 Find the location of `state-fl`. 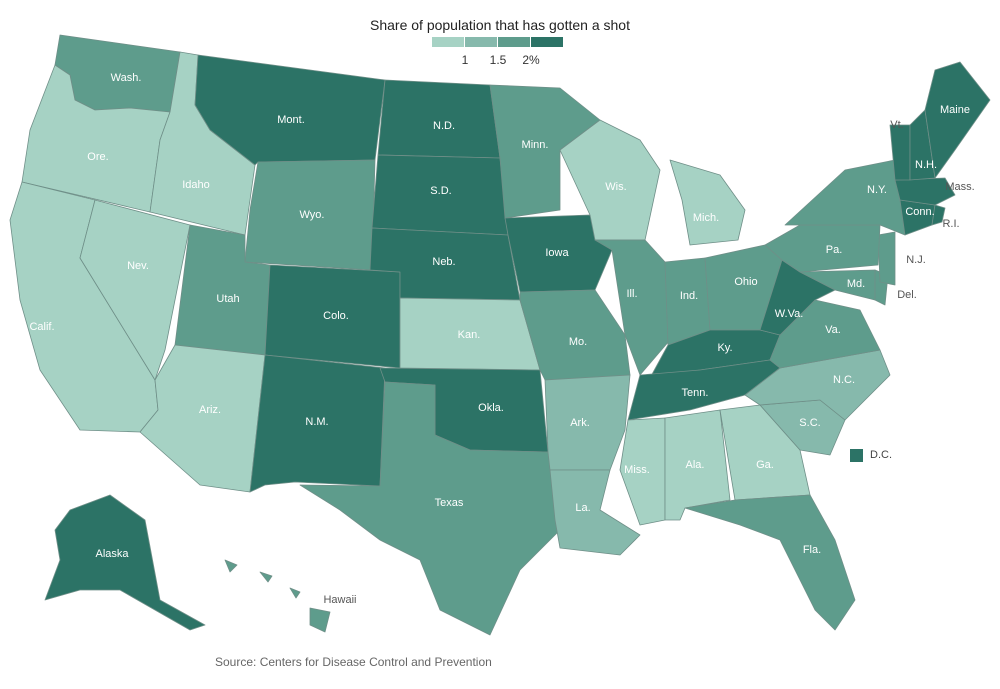

state-fl is located at coordinates (770, 562).